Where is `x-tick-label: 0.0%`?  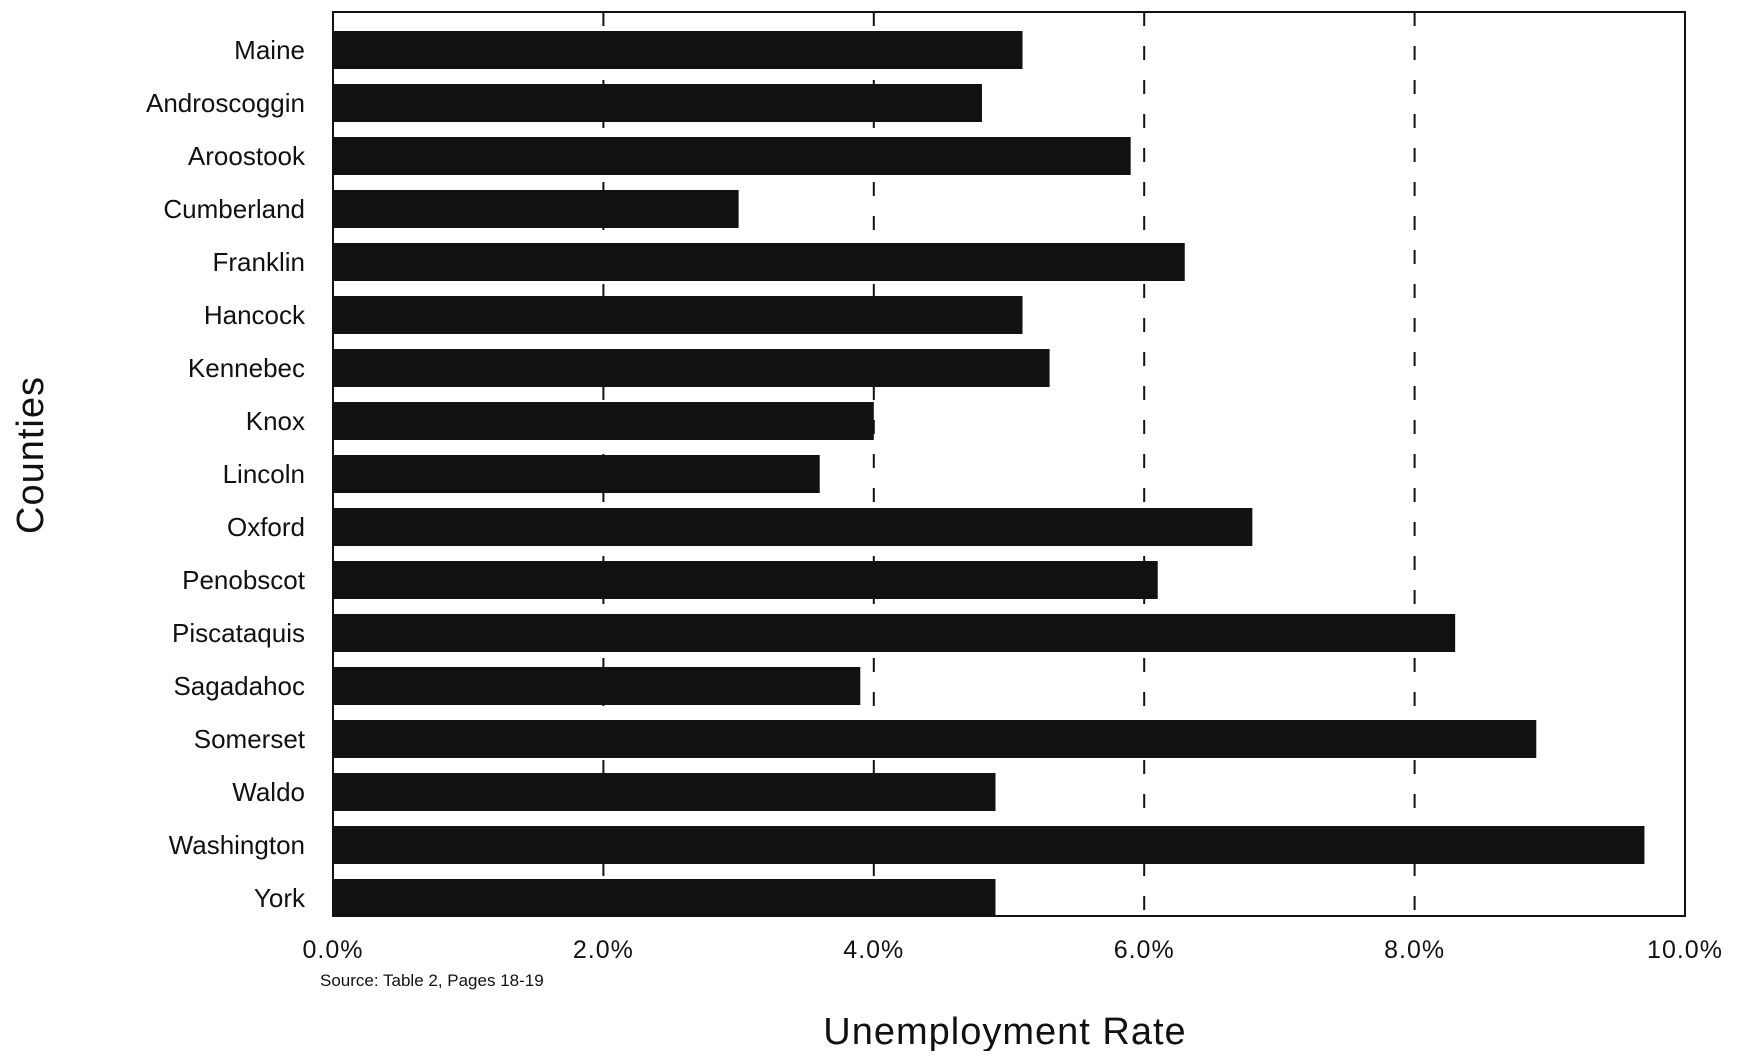 x-tick-label: 0.0% is located at coordinates (333, 950).